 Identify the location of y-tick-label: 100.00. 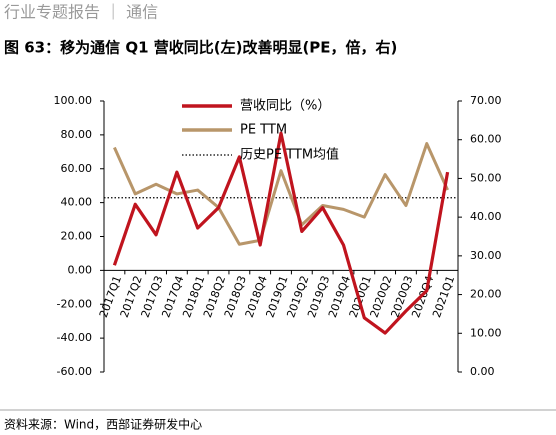
(73, 100).